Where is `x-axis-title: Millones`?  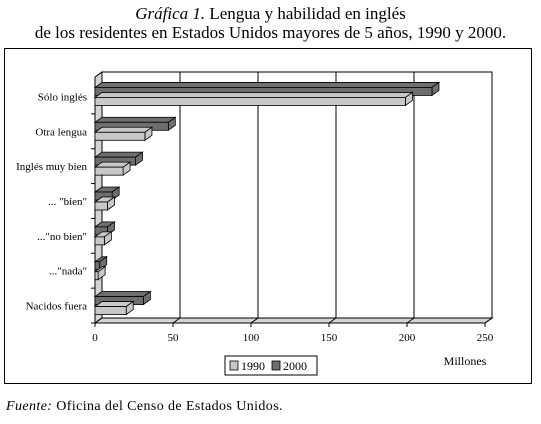
x-axis-title: Millones is located at coordinates (465, 361).